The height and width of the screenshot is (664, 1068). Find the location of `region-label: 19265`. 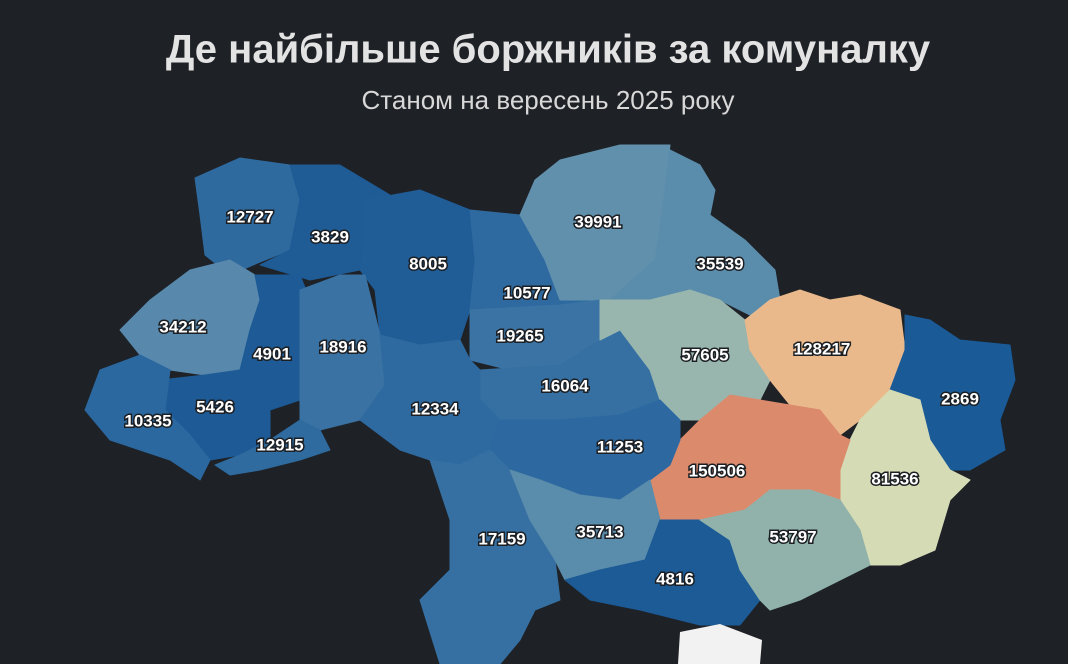

region-label: 19265 is located at coordinates (519, 335).